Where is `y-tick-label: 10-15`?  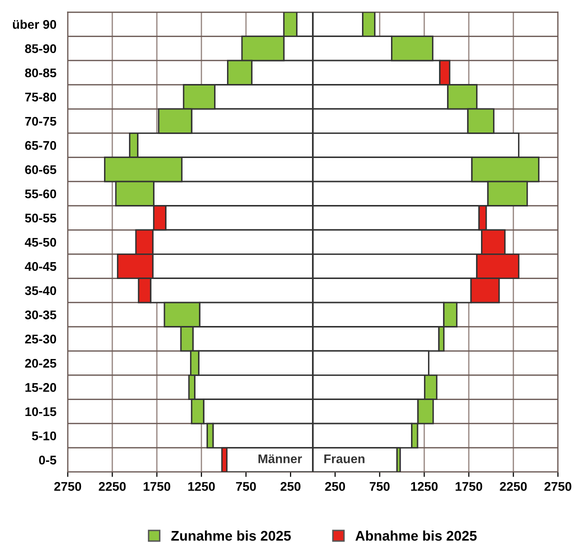
y-tick-label: 10-15 is located at coordinates (40, 411).